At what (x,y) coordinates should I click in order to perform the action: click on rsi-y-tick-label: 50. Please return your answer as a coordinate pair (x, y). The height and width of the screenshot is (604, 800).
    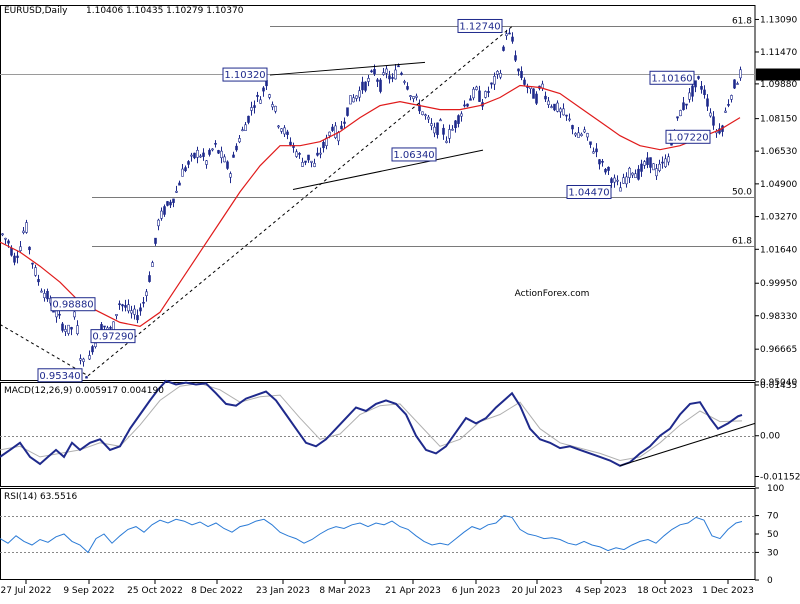
    Looking at the image, I should click on (773, 535).